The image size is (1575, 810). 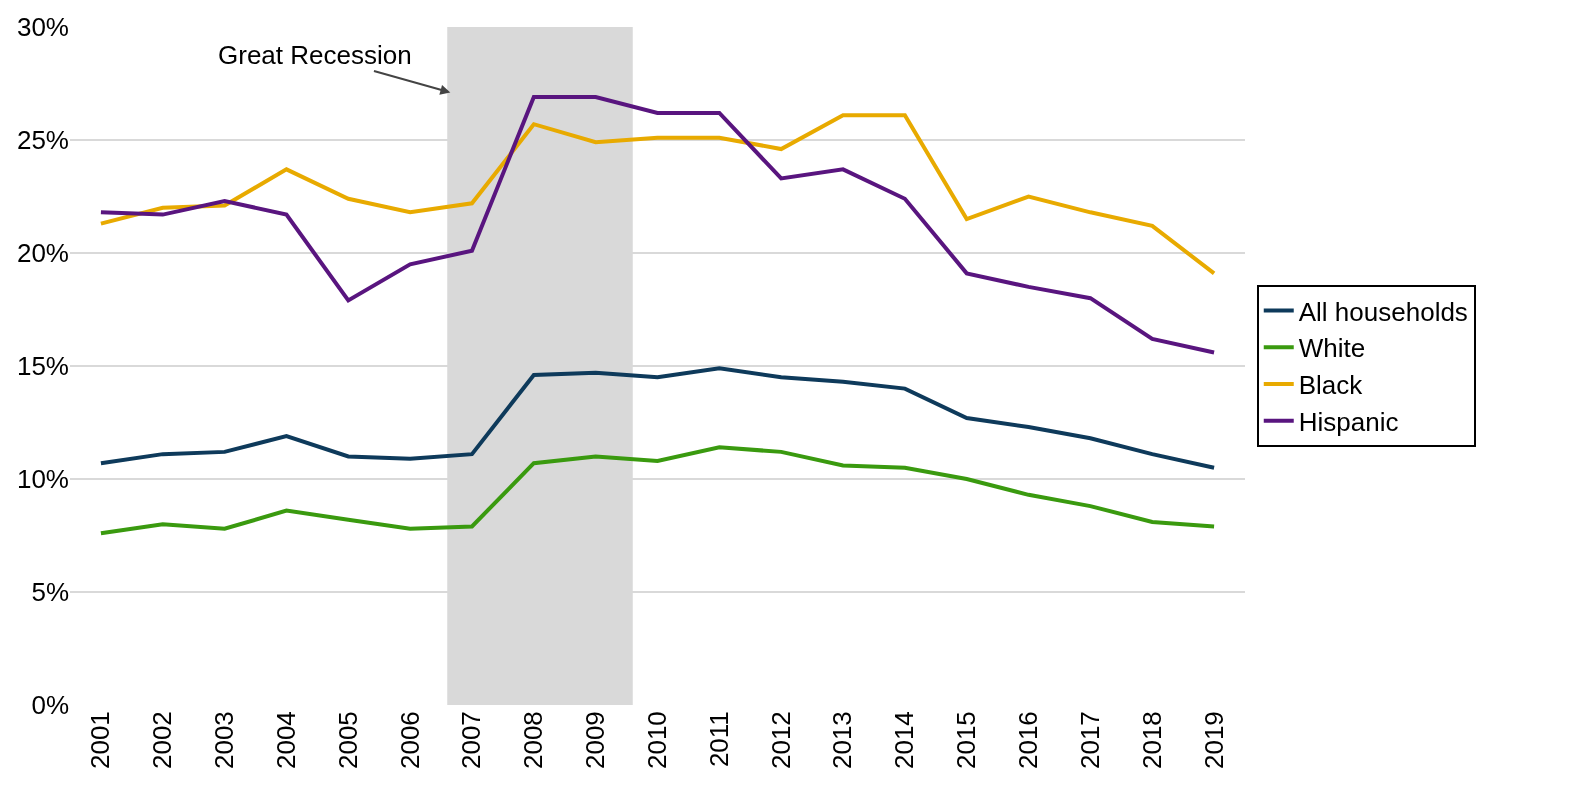 What do you see at coordinates (904, 740) in the screenshot?
I see `x-tick-label: 2014` at bounding box center [904, 740].